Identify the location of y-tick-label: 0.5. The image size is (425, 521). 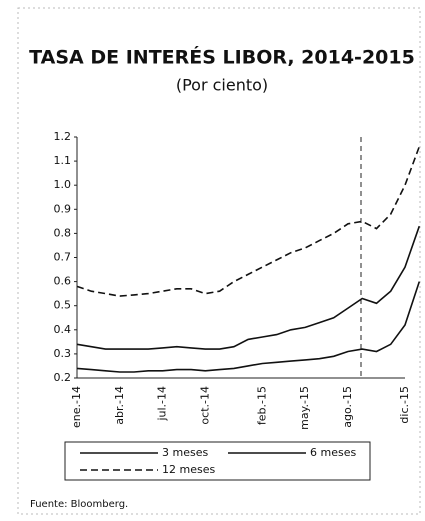
(63, 305).